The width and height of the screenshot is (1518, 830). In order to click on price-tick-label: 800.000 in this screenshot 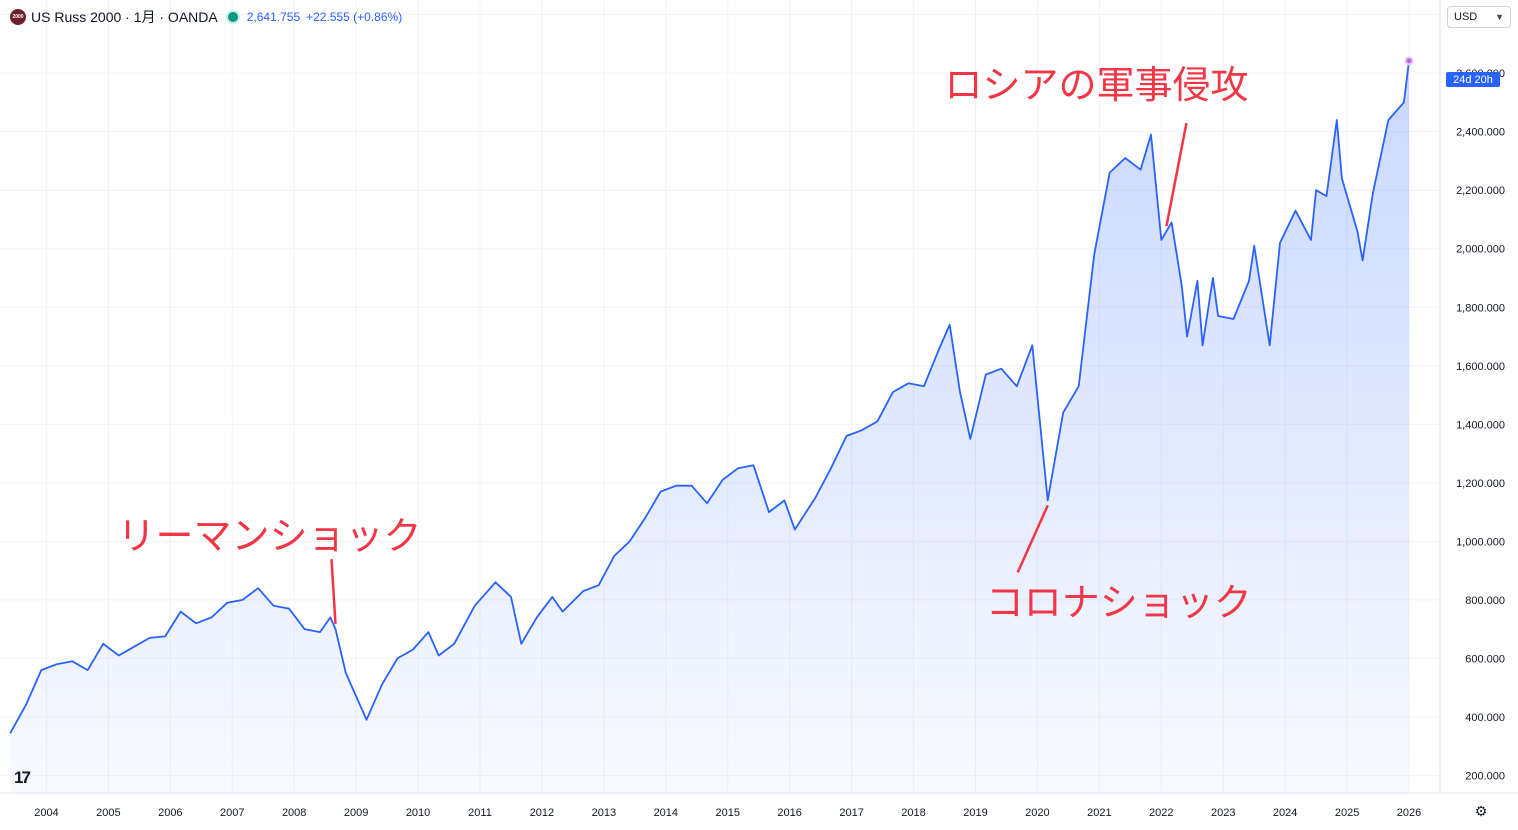, I will do `click(1485, 601)`.